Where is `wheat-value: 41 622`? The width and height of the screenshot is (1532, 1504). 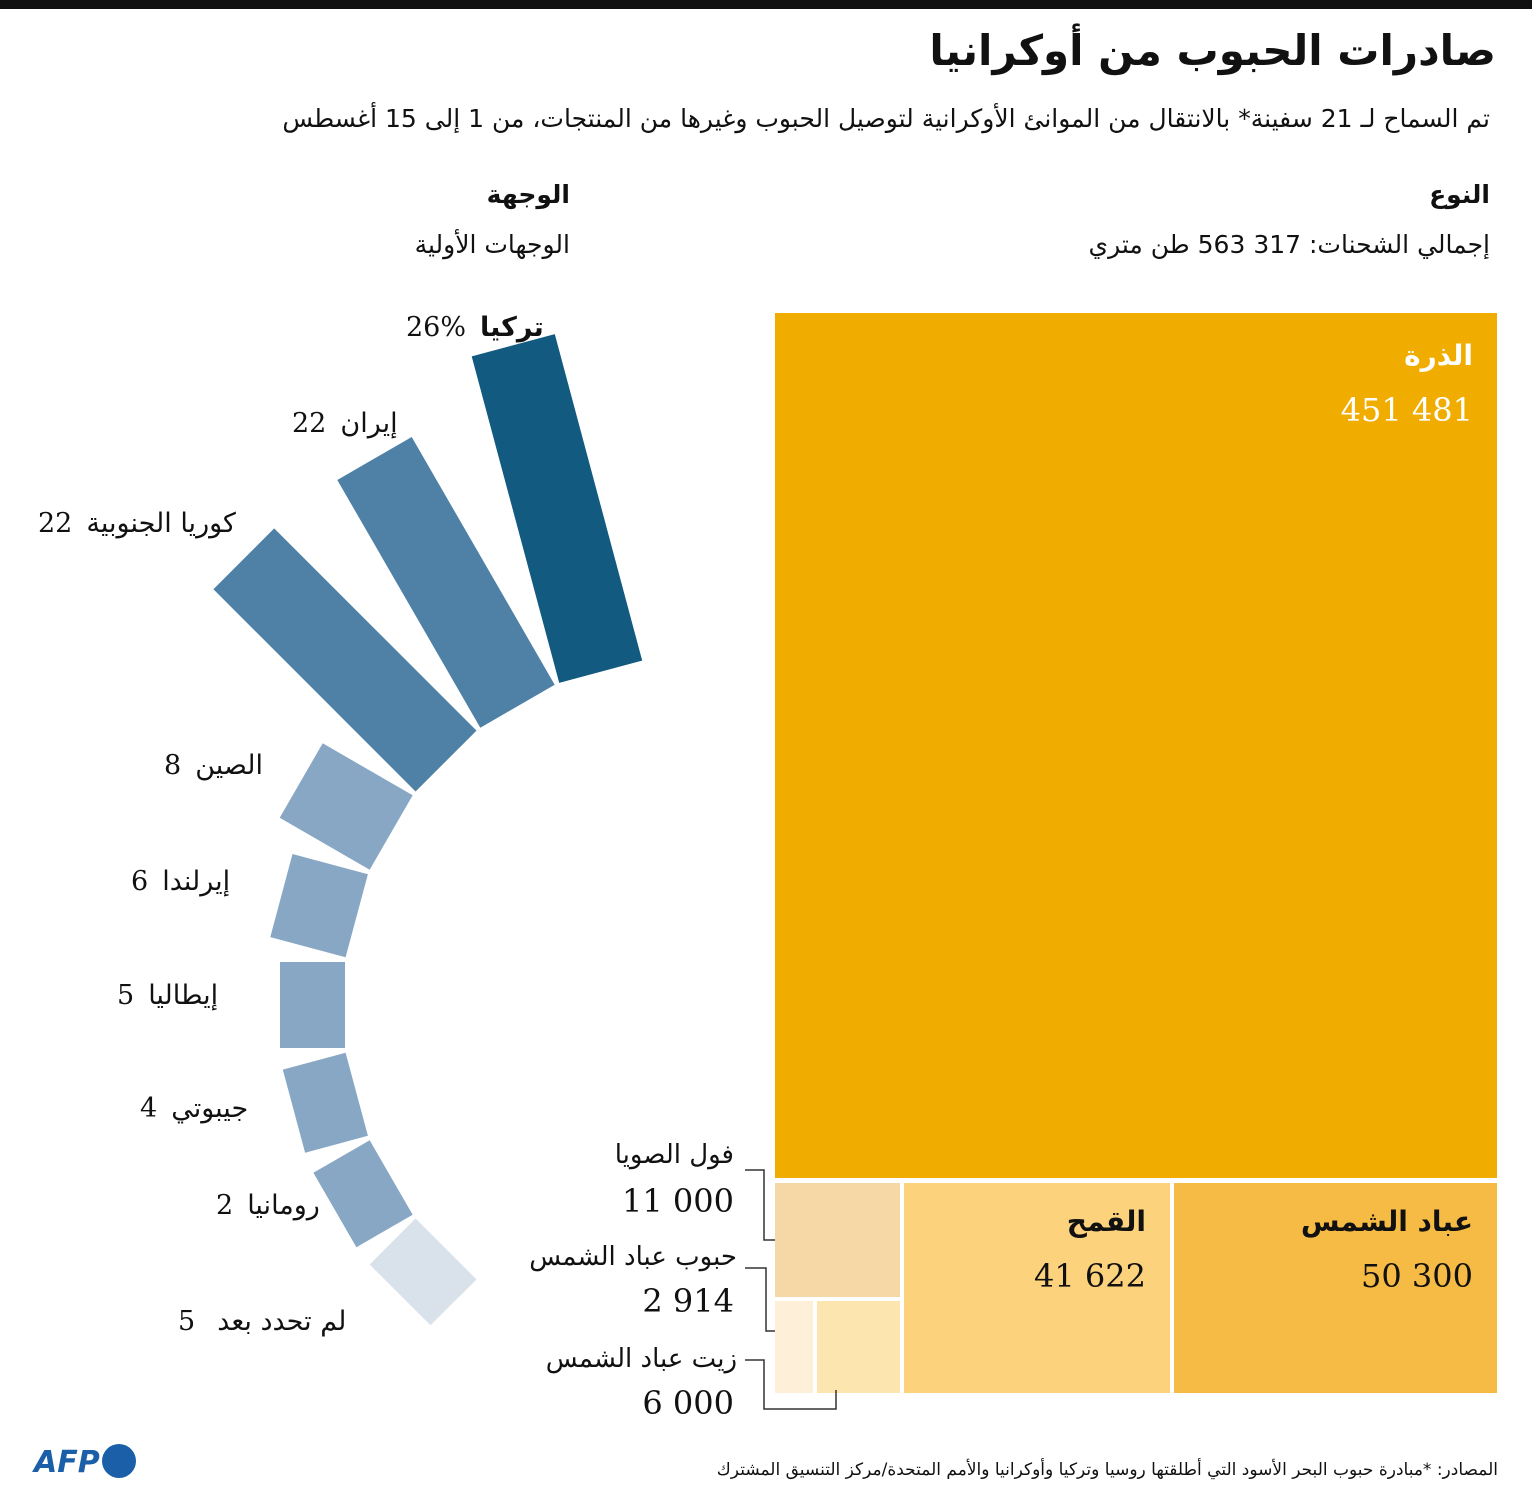
wheat-value: 41 622 is located at coordinates (1090, 1276).